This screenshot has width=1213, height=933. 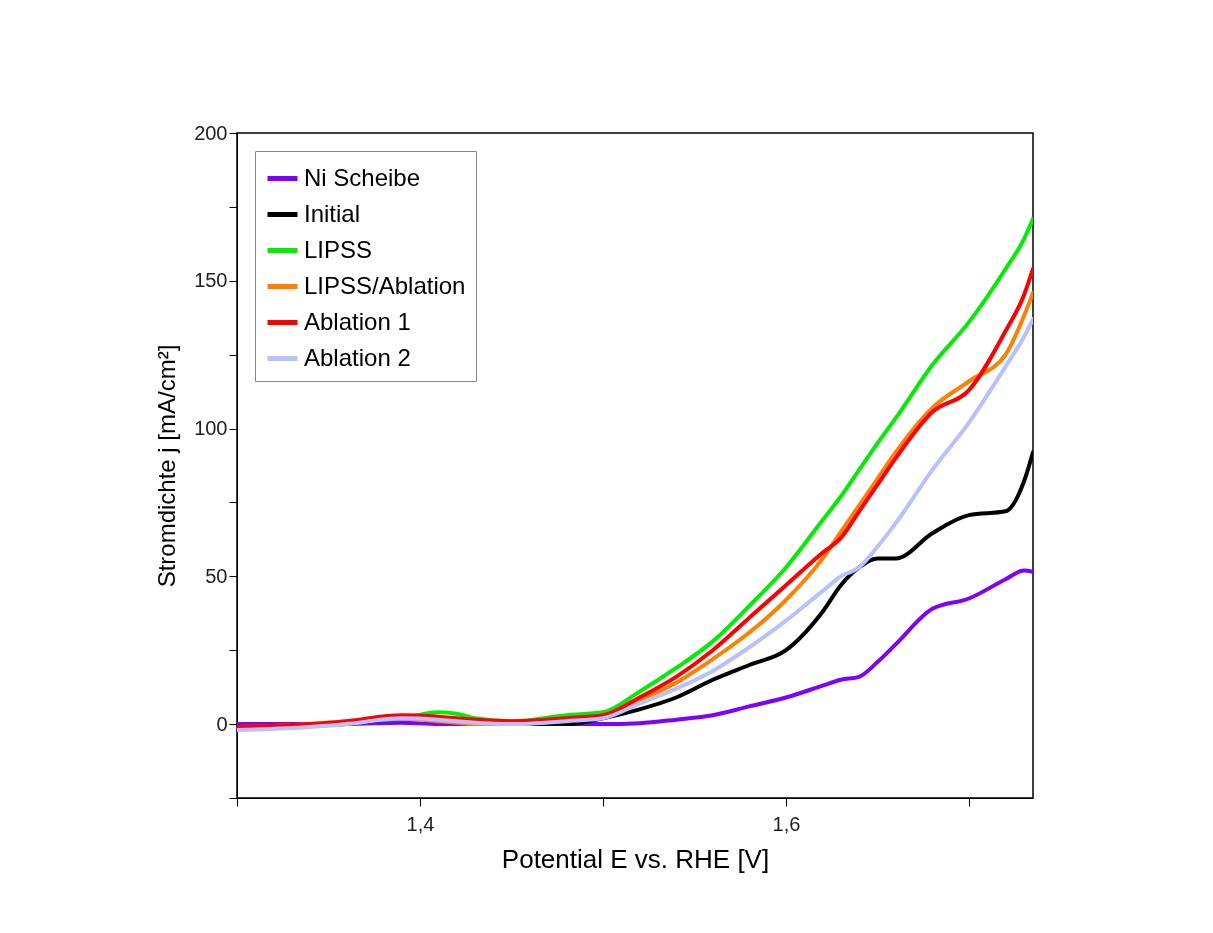 I want to click on legend-label: LIPSS/Ablation, so click(x=385, y=285).